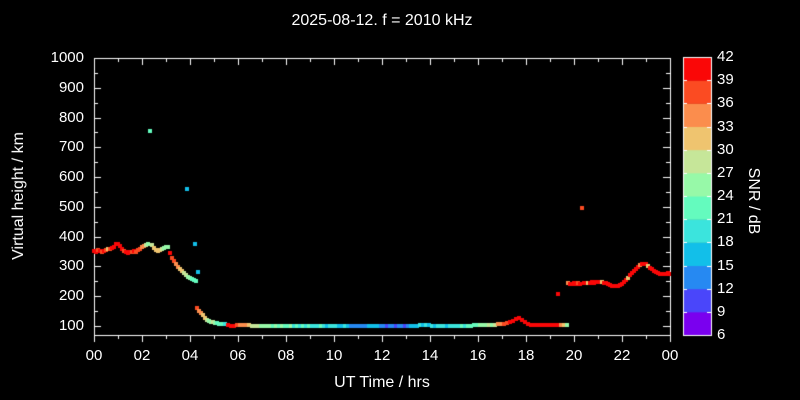 The width and height of the screenshot is (800, 400). Describe the element at coordinates (430, 355) in the screenshot. I see `x-tick-label: 14` at that location.